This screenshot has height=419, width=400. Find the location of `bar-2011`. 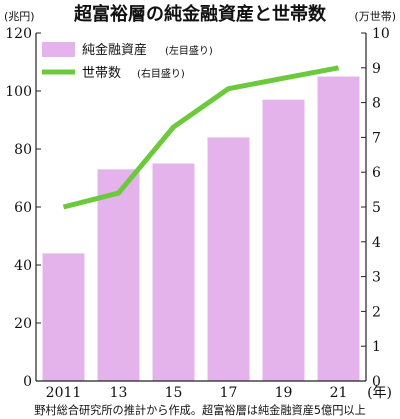

bar-2011 is located at coordinates (63, 317).